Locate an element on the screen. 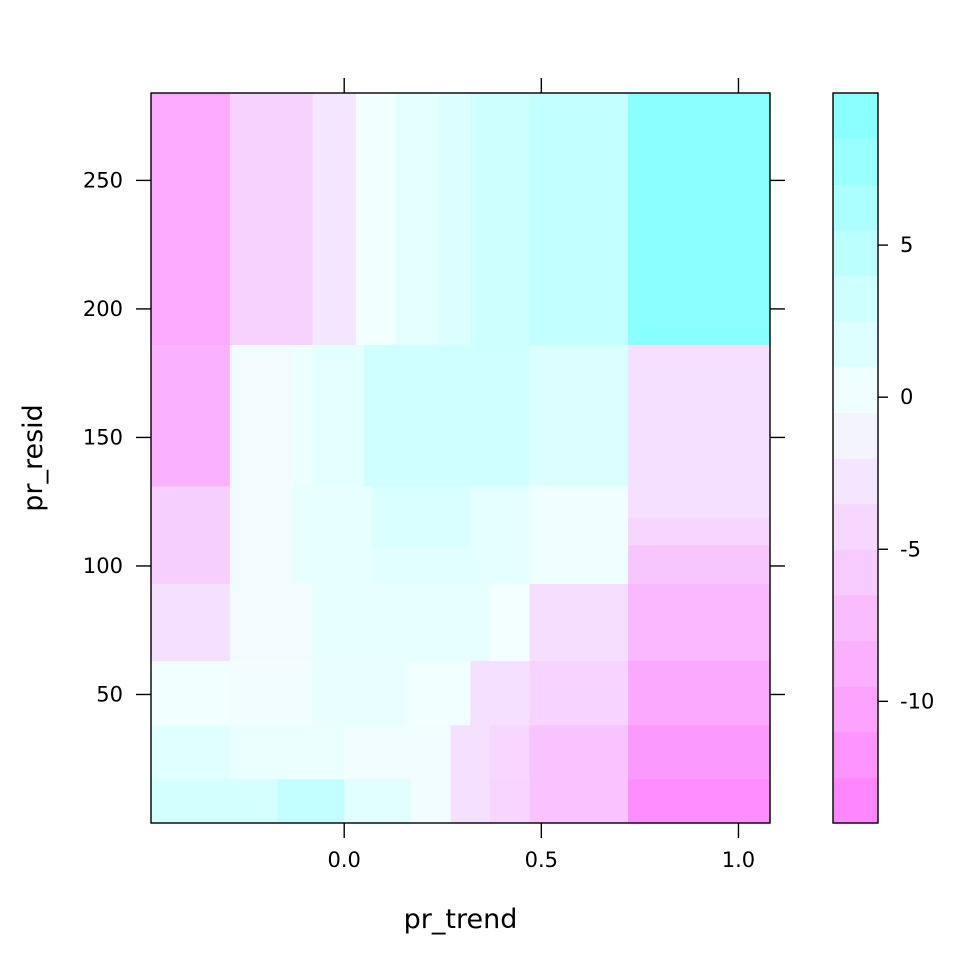 This screenshot has width=960, height=960. x-tick-label: 0.0 is located at coordinates (343, 860).